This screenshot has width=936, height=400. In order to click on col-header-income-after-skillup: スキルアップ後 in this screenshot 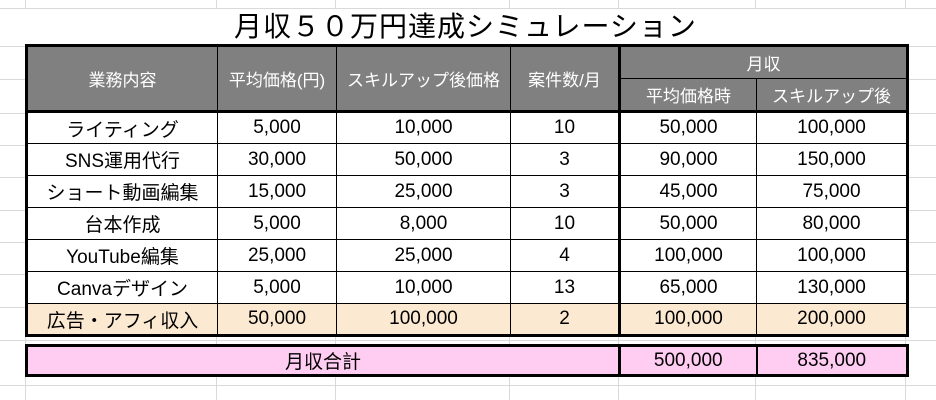, I will do `click(832, 95)`.